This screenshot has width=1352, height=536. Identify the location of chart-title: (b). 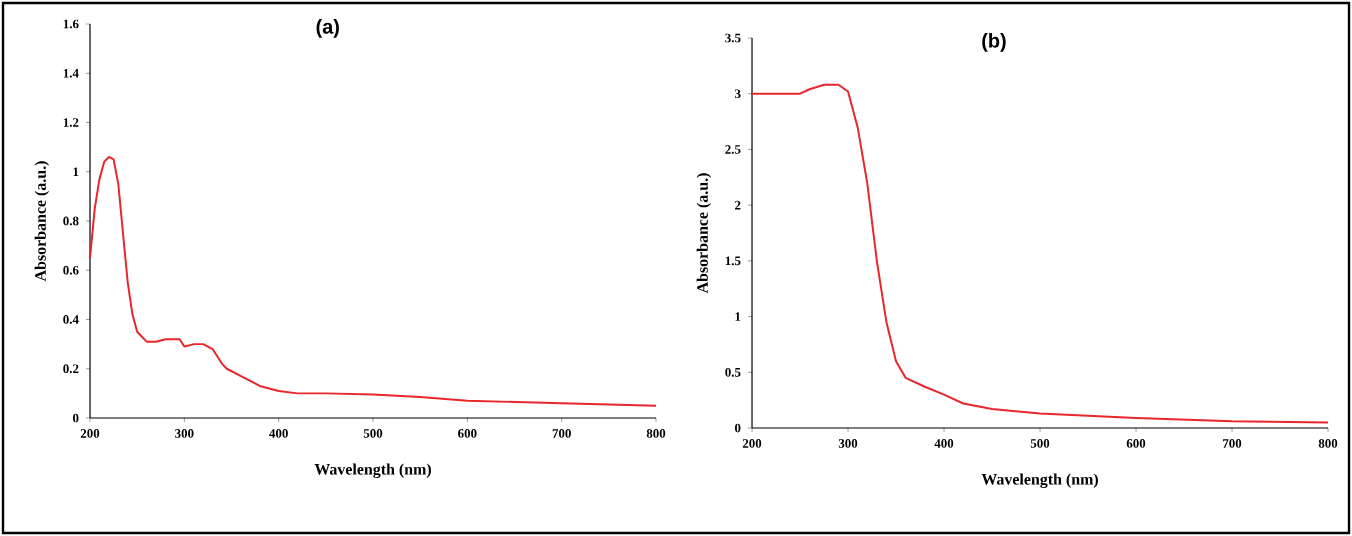
(994, 42).